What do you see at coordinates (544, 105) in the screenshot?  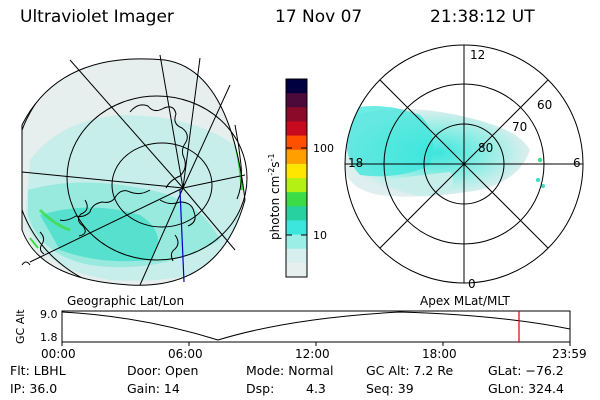 I see `mlat-label-60: 60` at bounding box center [544, 105].